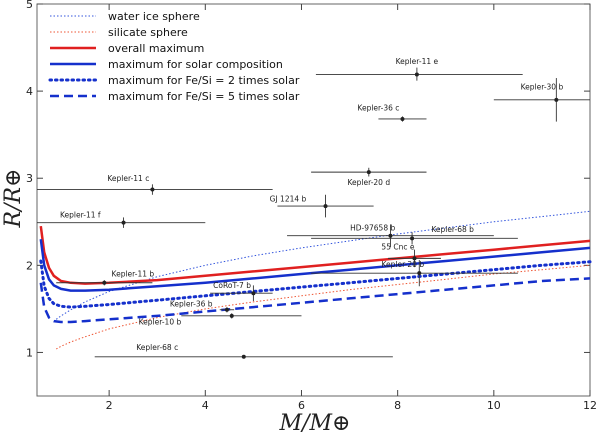 Image resolution: width=600 pixels, height=438 pixels. Describe the element at coordinates (301, 405) in the screenshot. I see `x-tick-label: 6` at that location.